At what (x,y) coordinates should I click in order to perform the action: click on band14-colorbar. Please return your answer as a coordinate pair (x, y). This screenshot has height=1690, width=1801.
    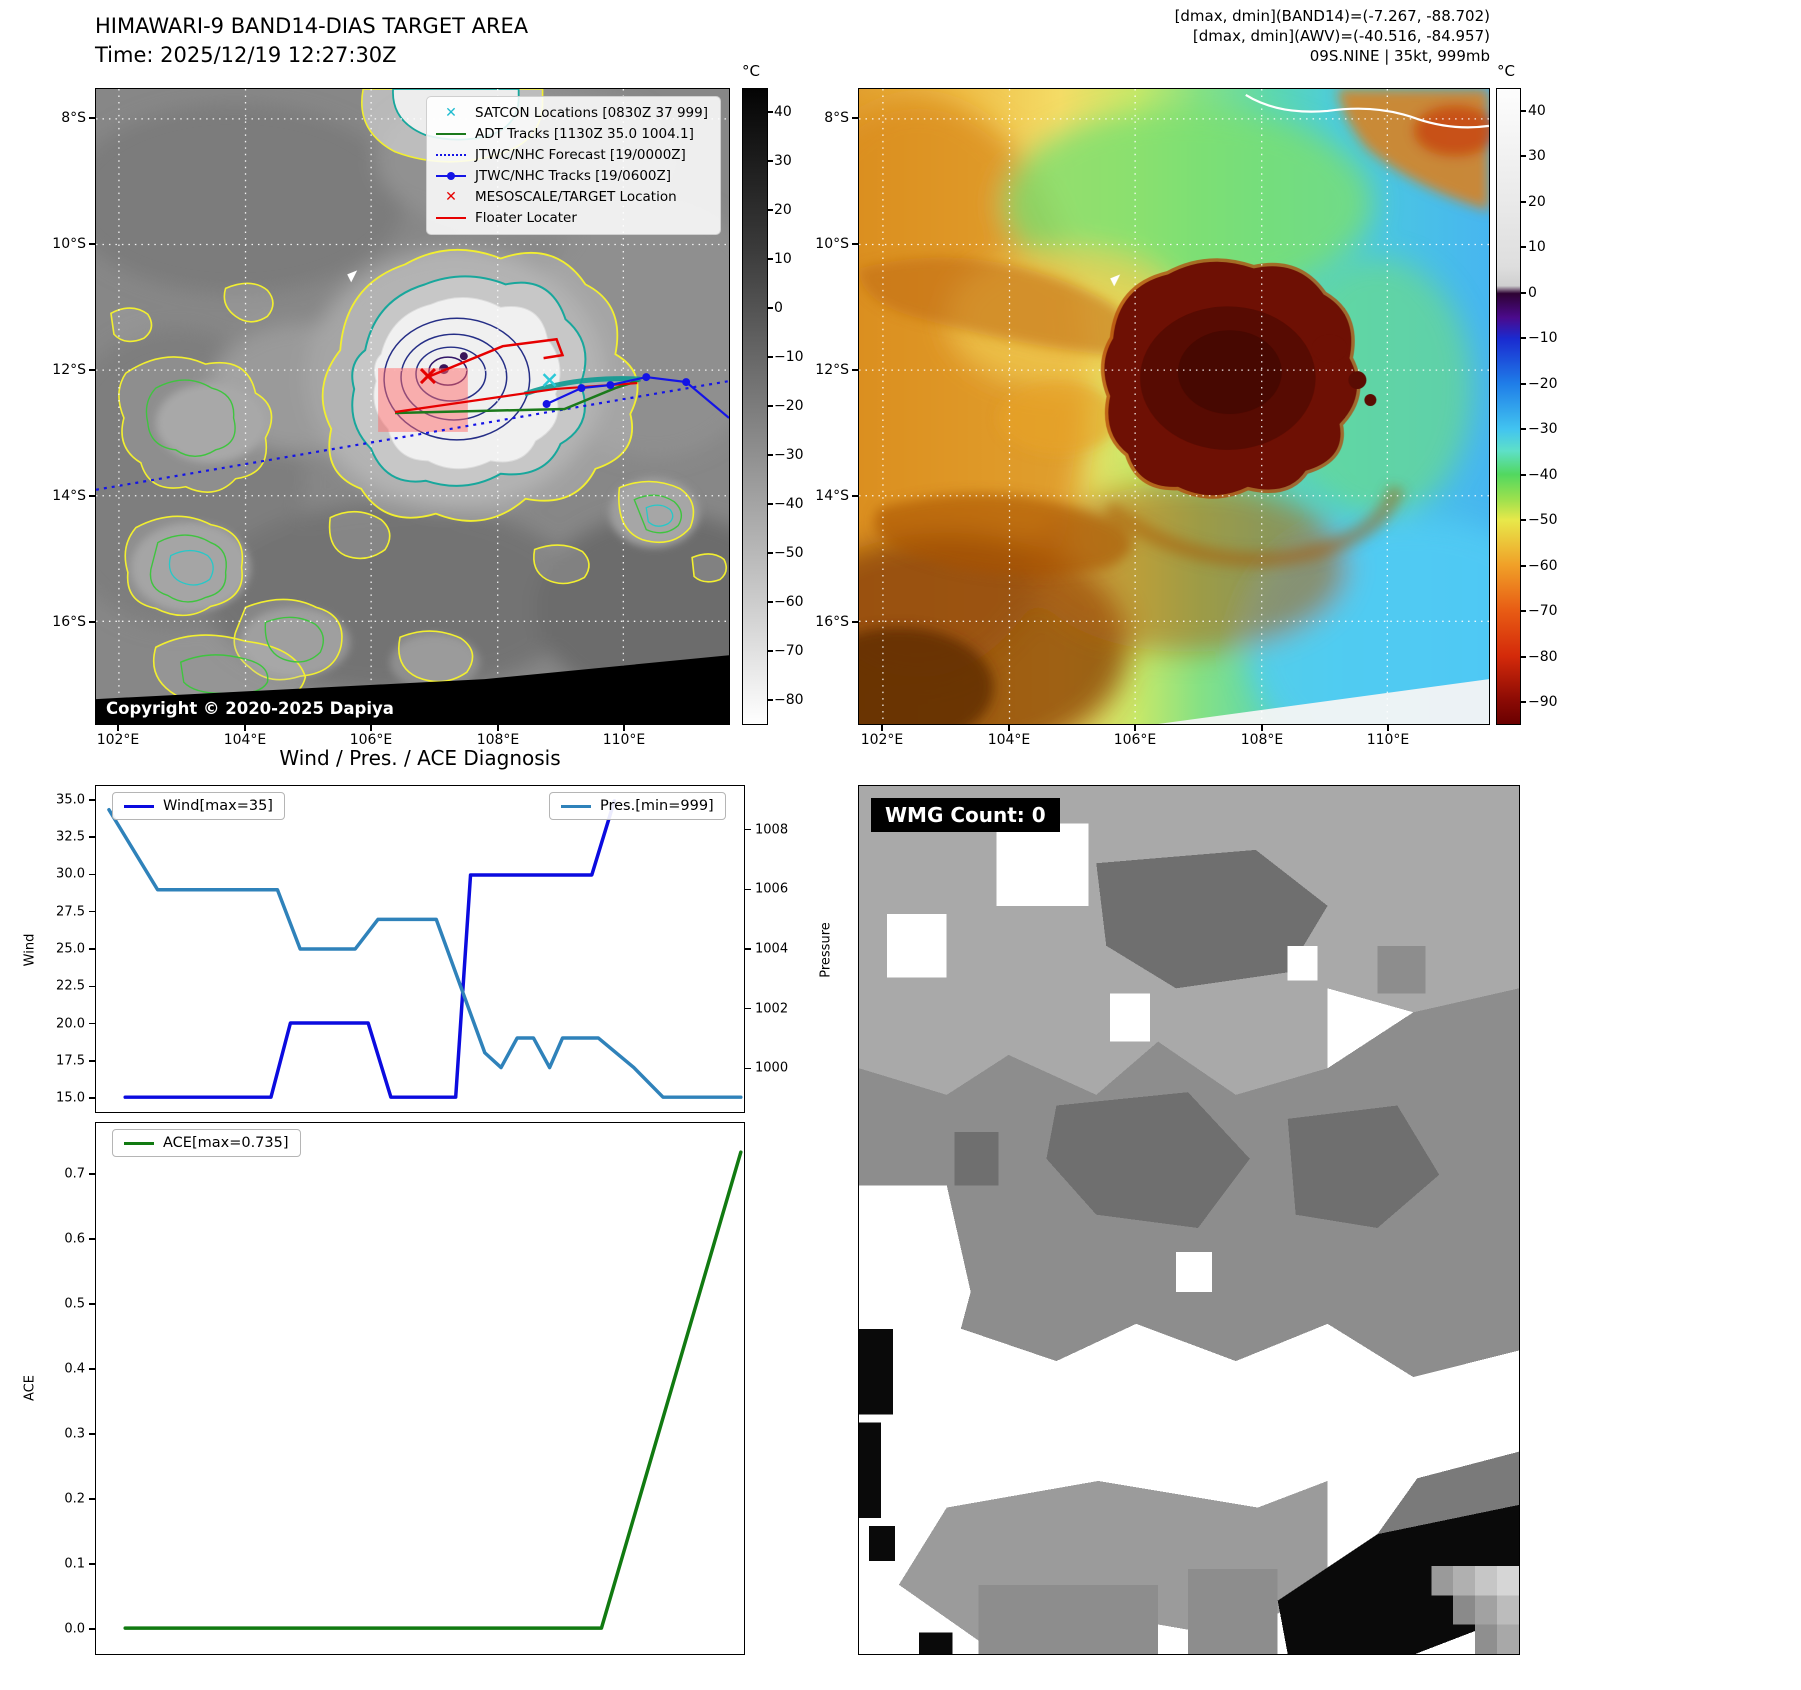
    Looking at the image, I should click on (755, 406).